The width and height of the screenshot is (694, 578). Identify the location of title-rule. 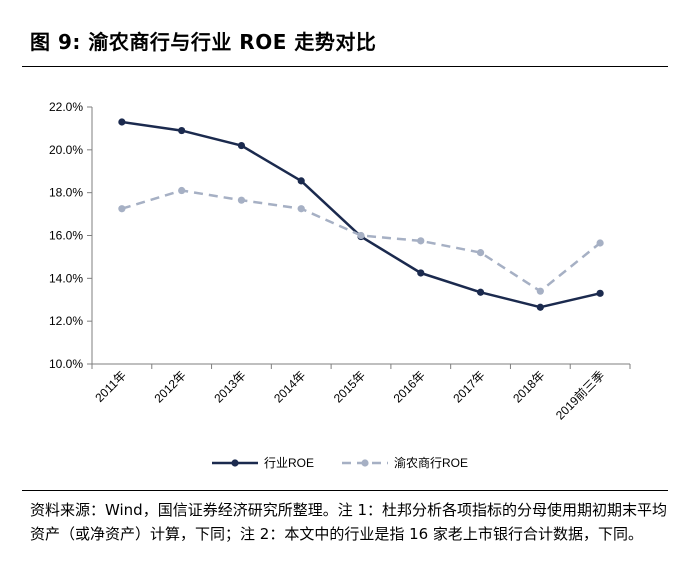
(345, 66).